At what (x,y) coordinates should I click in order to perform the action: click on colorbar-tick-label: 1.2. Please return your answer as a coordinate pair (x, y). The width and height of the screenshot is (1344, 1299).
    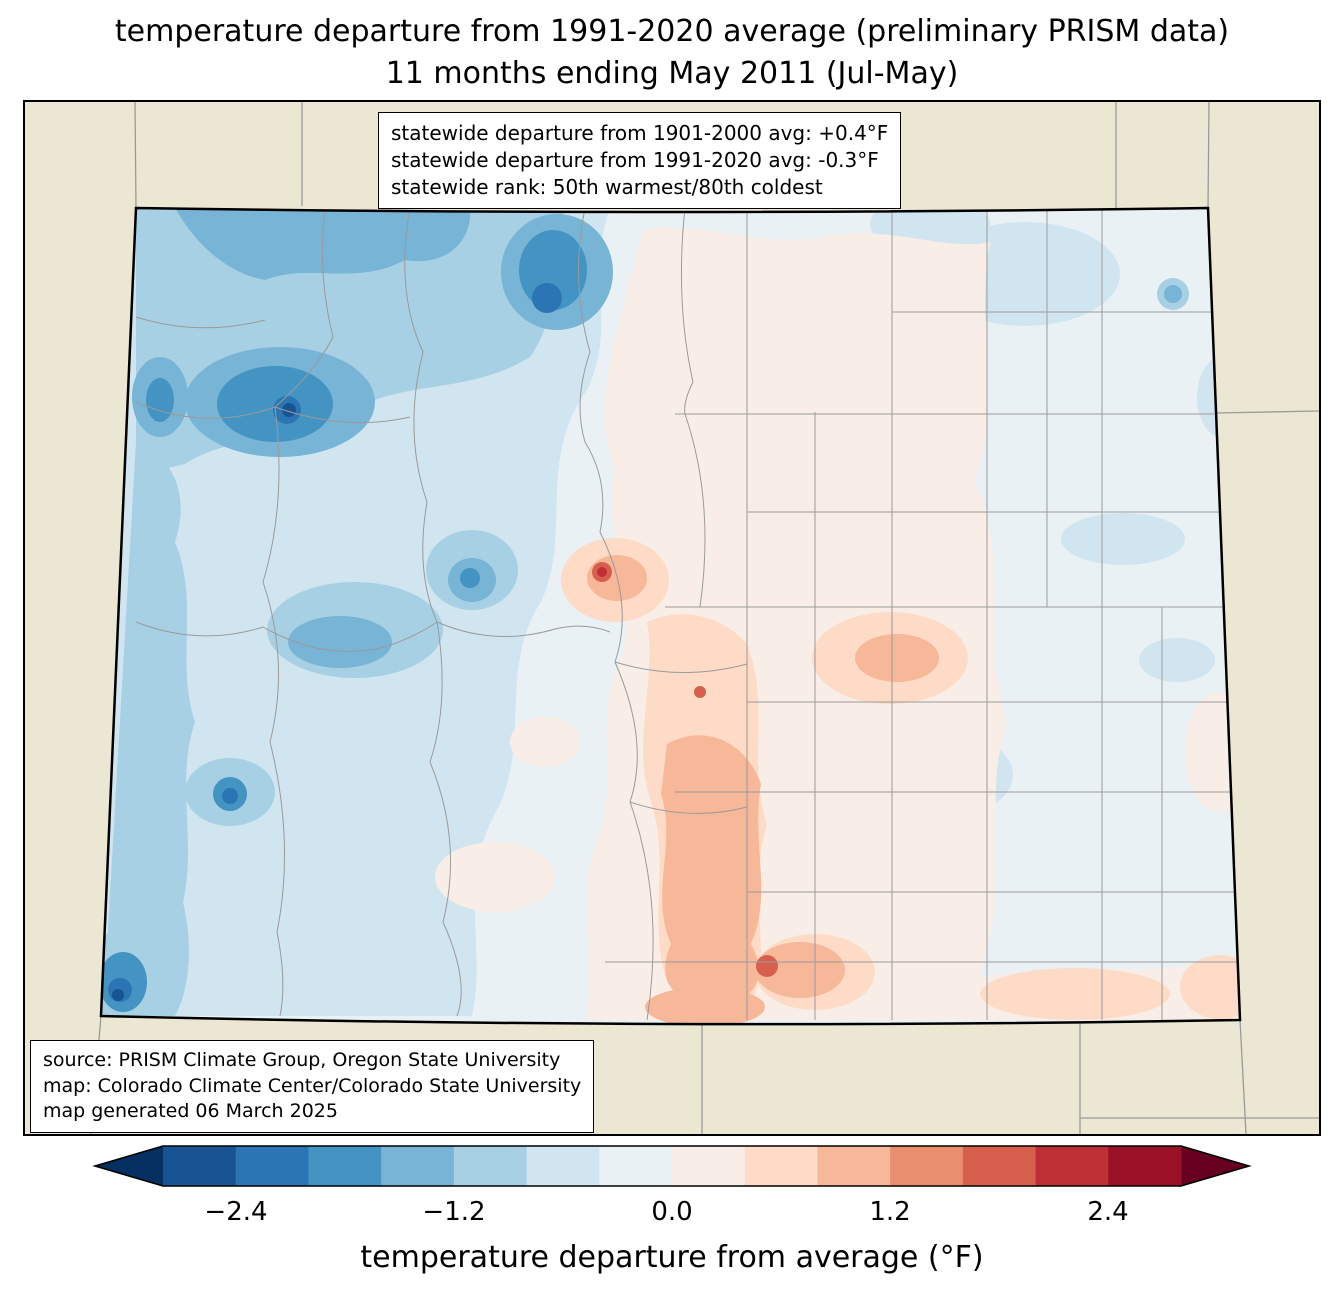
    Looking at the image, I should click on (889, 1212).